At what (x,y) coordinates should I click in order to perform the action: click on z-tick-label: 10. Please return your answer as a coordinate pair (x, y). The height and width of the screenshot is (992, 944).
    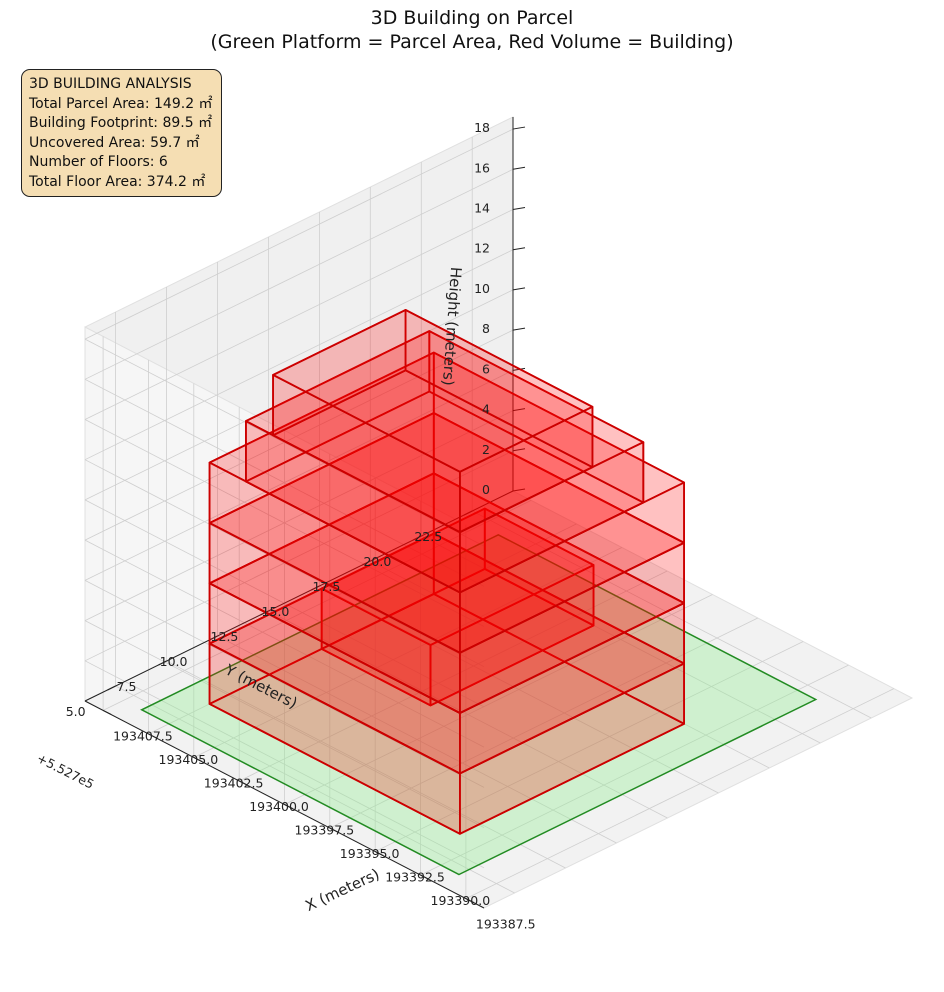
    Looking at the image, I should click on (482, 288).